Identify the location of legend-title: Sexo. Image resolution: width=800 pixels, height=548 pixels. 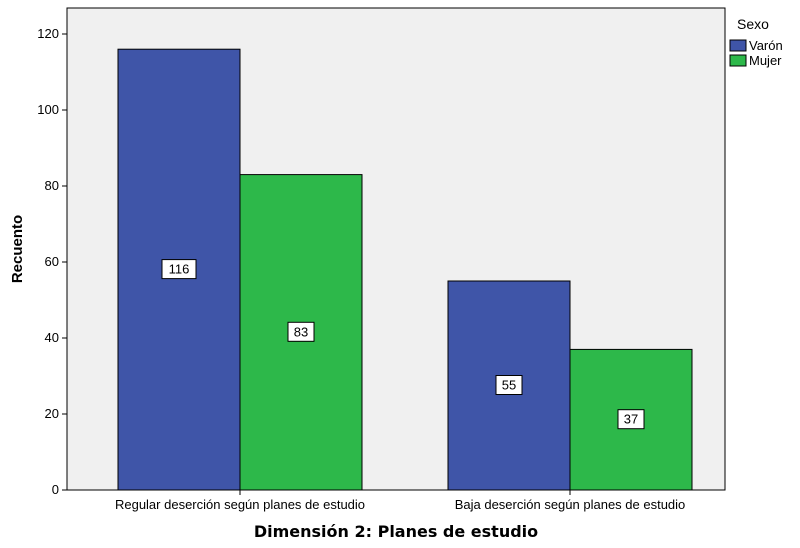
(753, 24).